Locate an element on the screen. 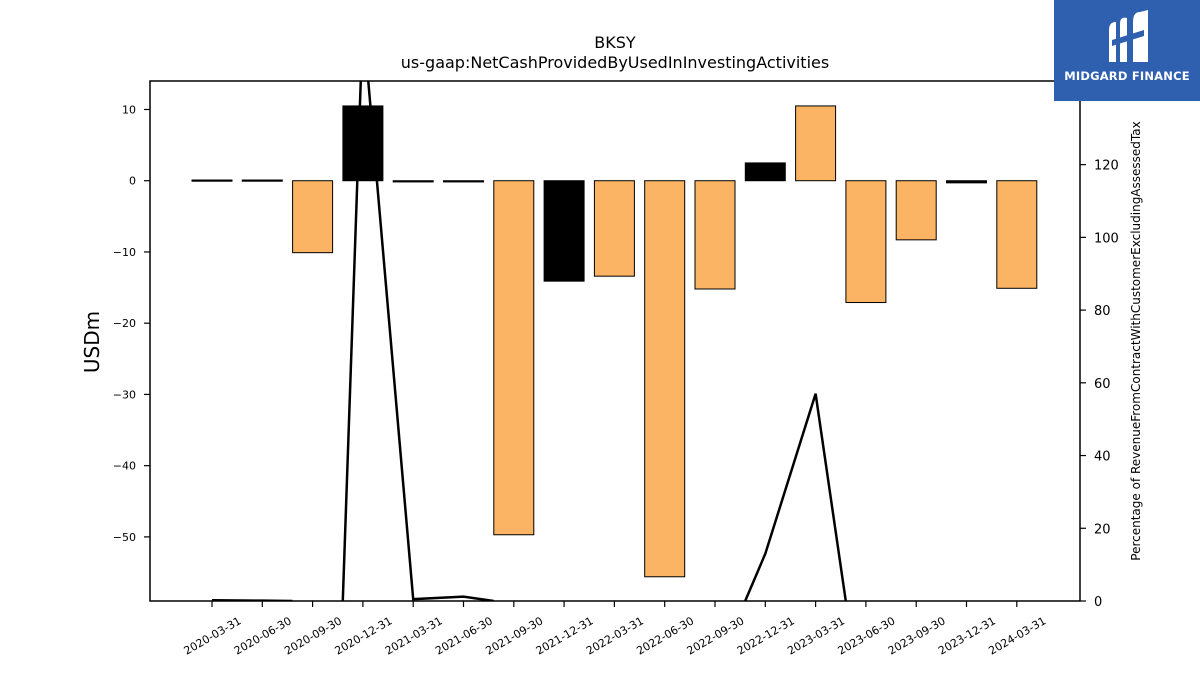 This screenshot has height=675, width=1200. x-tick-label: 2024-03-31 is located at coordinates (1017, 635).